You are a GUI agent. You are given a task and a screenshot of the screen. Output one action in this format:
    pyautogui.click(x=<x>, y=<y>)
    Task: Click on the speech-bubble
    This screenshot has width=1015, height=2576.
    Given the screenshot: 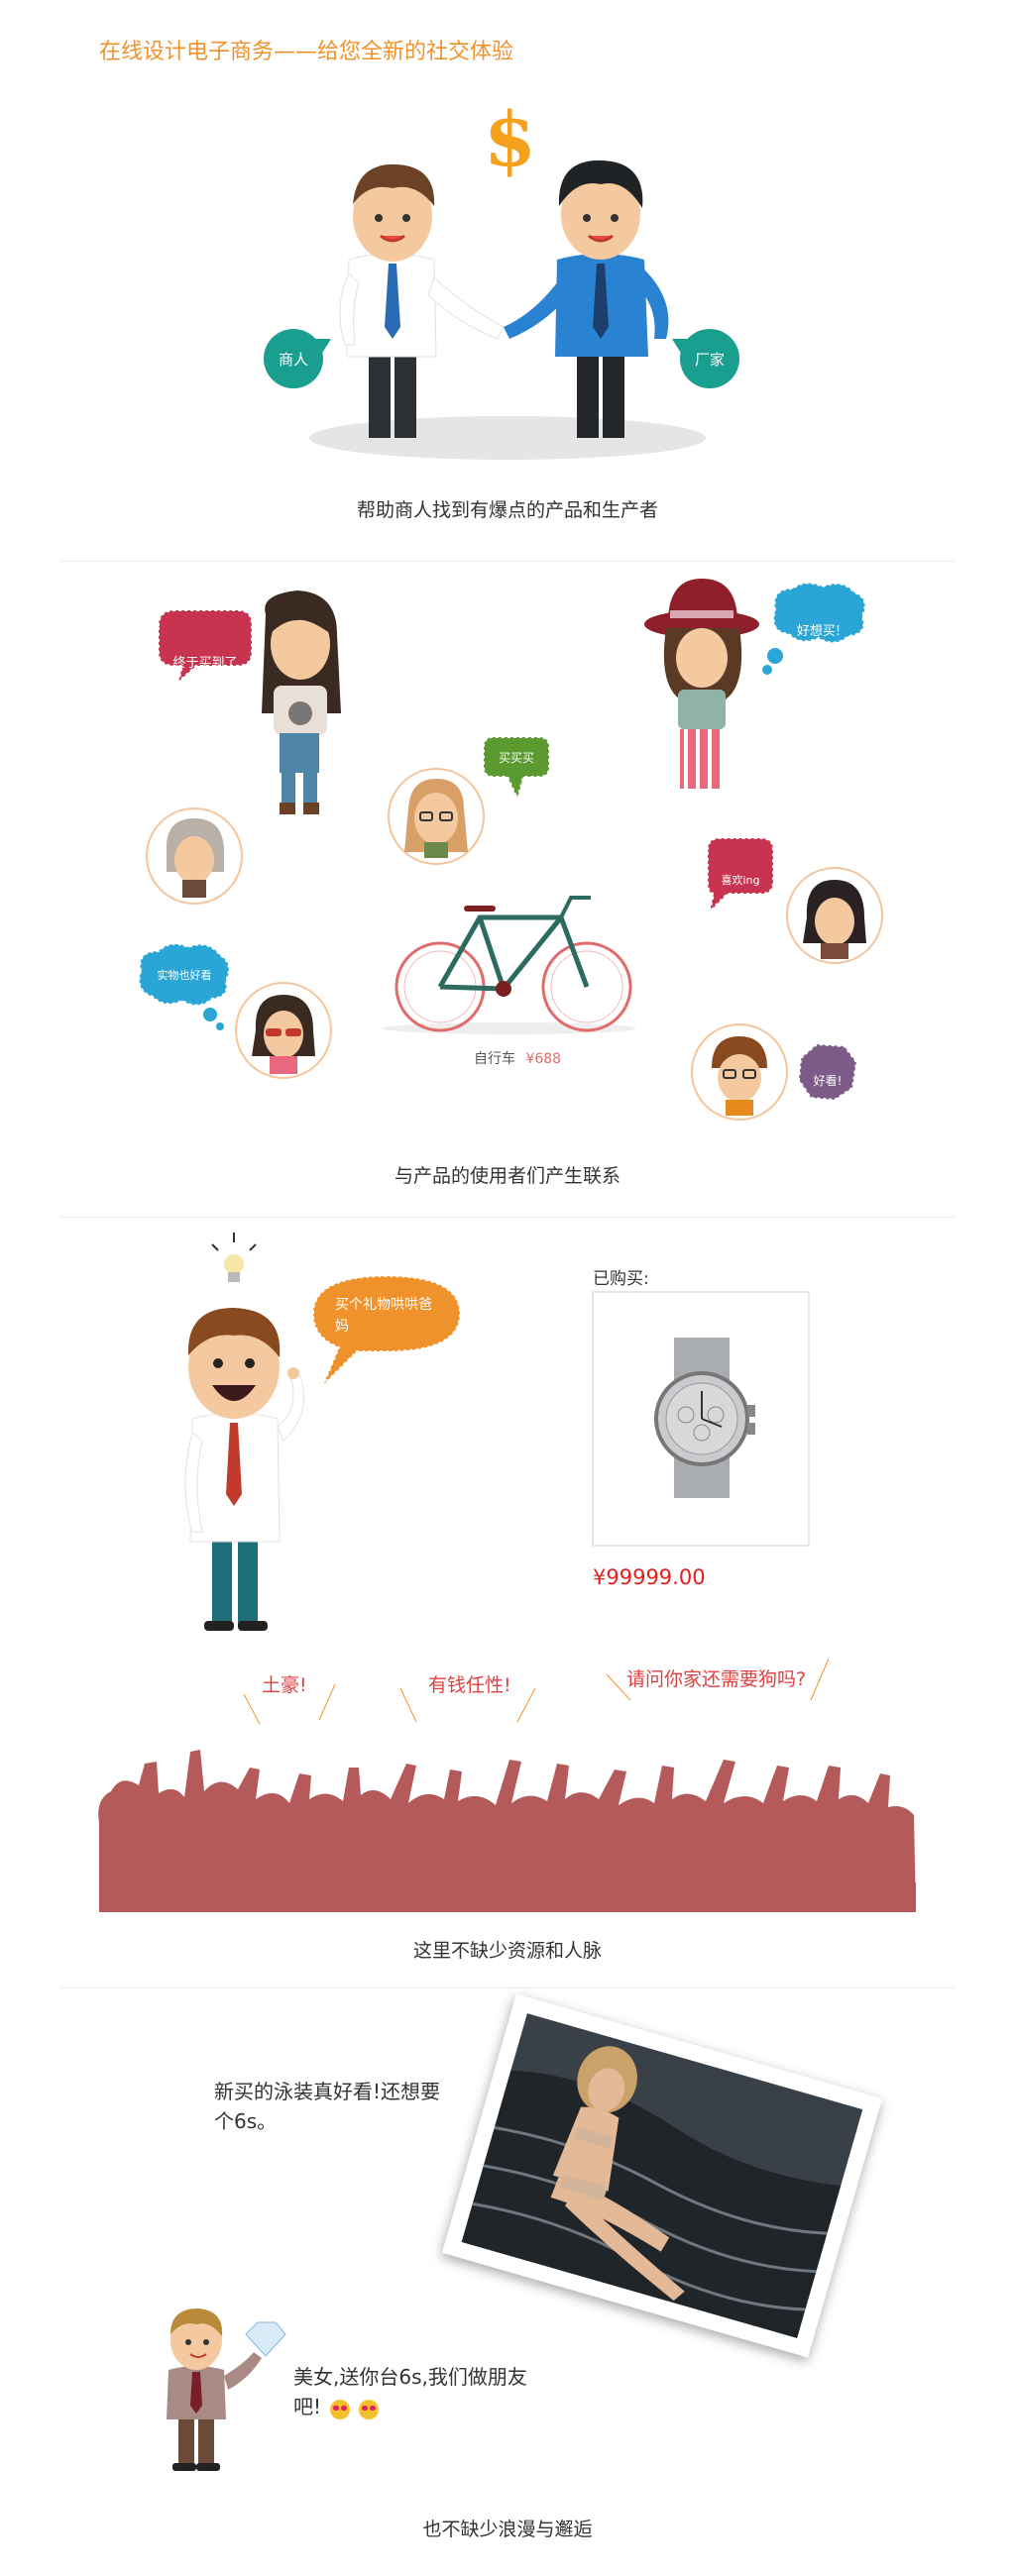 What is the action you would take?
    pyautogui.click(x=386, y=1330)
    